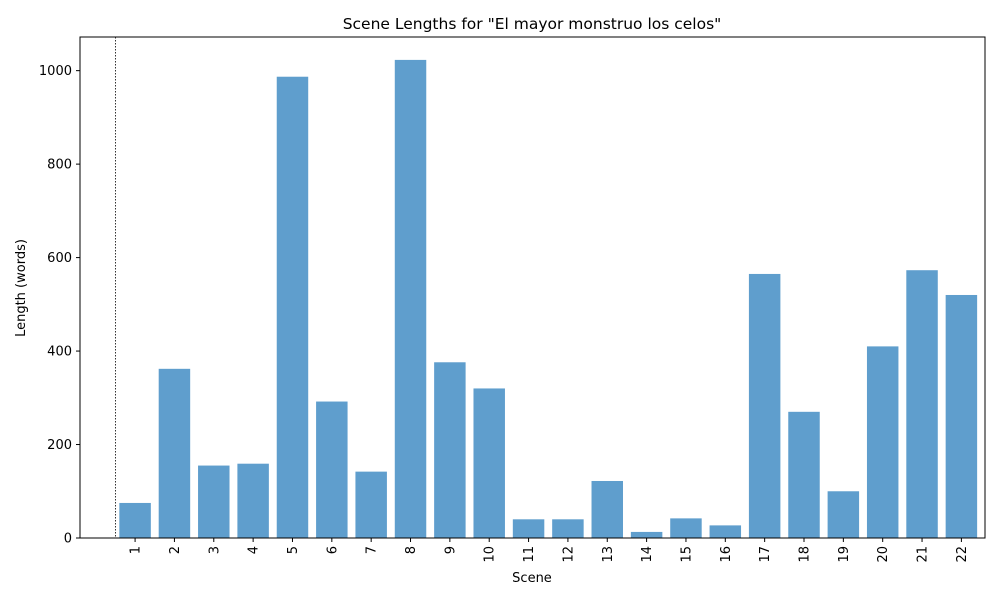  Describe the element at coordinates (175, 550) in the screenshot. I see `x-tick-label: 2` at that location.